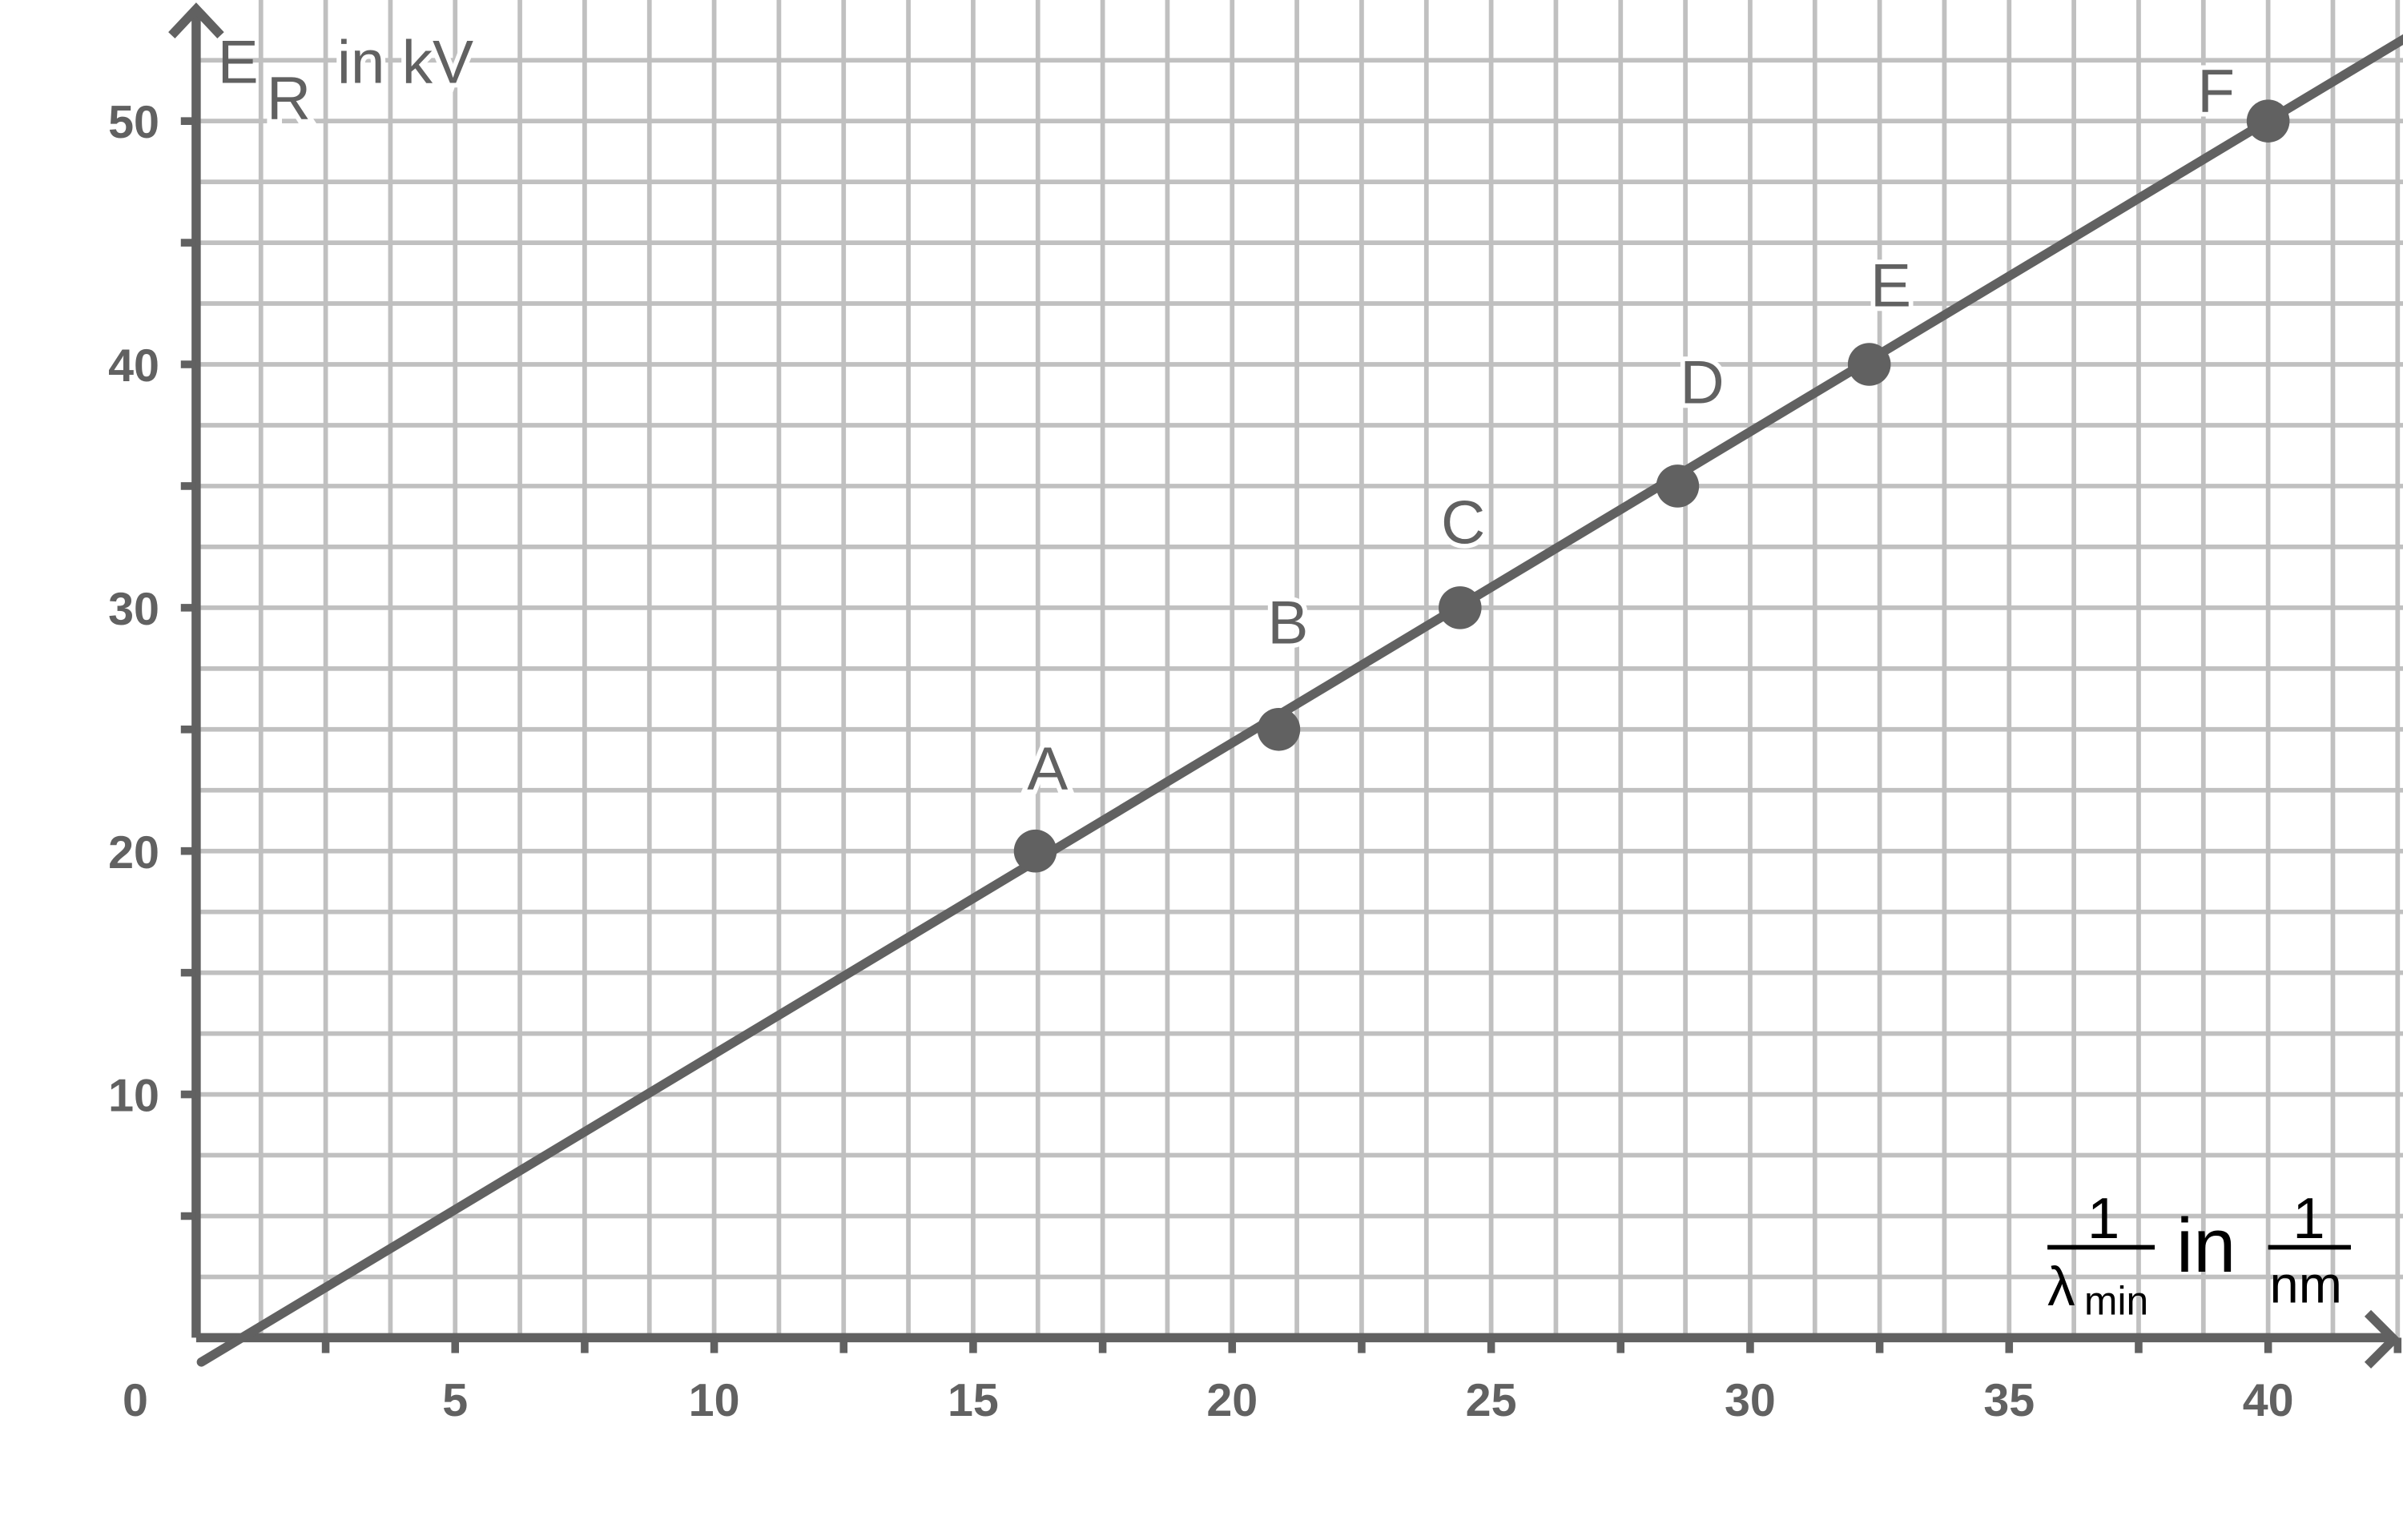 The height and width of the screenshot is (1540, 2403). I want to click on y-tick-label: 40, so click(133, 366).